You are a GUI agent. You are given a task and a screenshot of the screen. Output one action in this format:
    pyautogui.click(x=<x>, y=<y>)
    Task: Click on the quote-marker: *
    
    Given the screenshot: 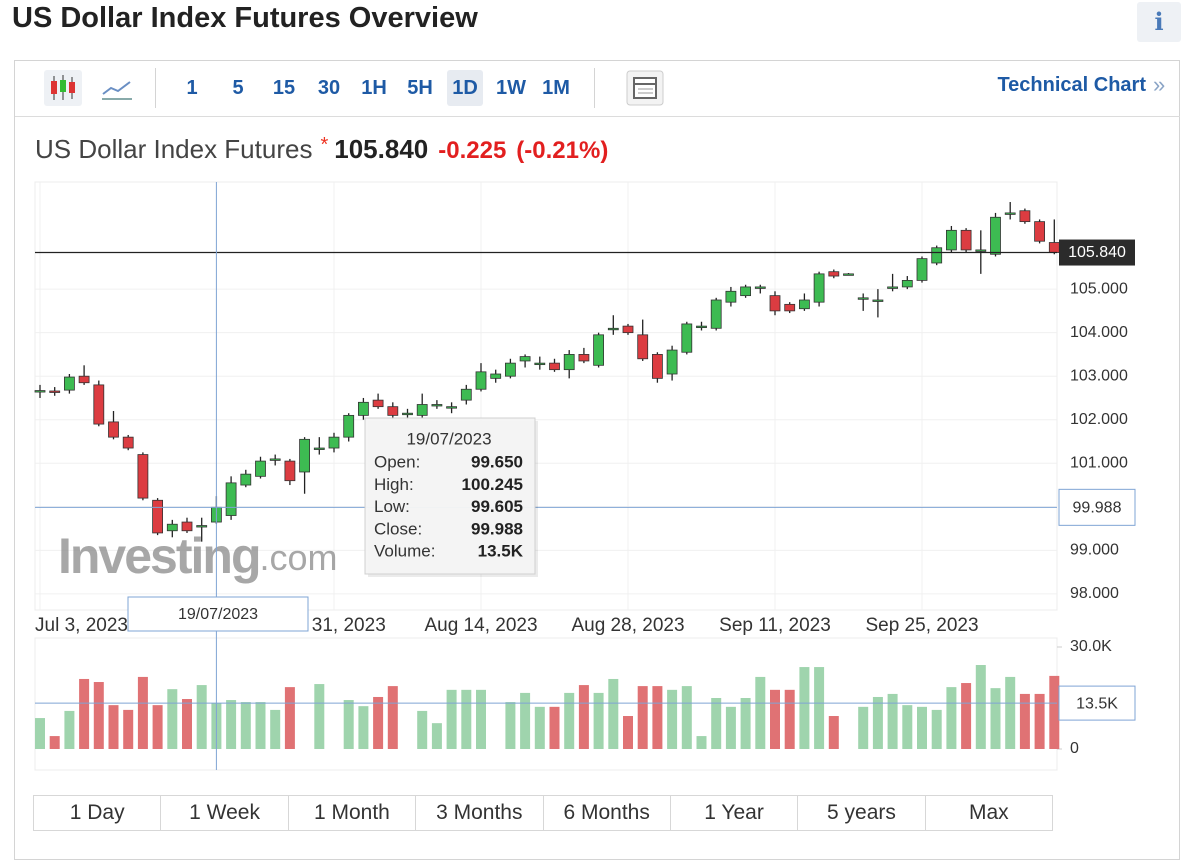 What is the action you would take?
    pyautogui.click(x=324, y=145)
    